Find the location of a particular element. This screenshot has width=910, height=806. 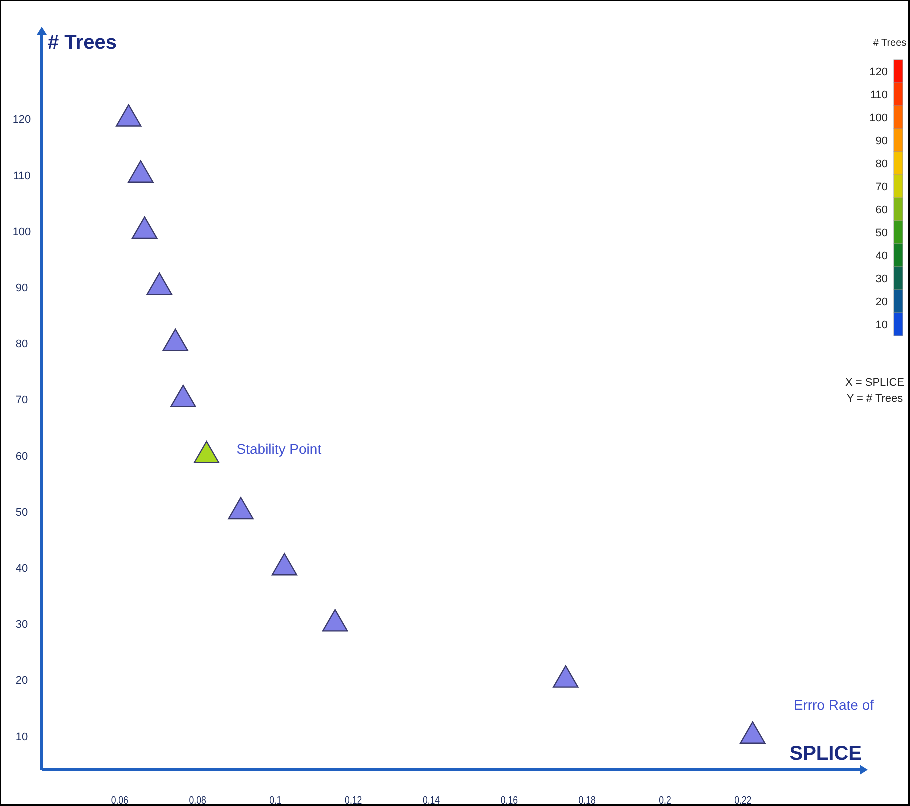

x-tick-label: 0.06 is located at coordinates (120, 800).